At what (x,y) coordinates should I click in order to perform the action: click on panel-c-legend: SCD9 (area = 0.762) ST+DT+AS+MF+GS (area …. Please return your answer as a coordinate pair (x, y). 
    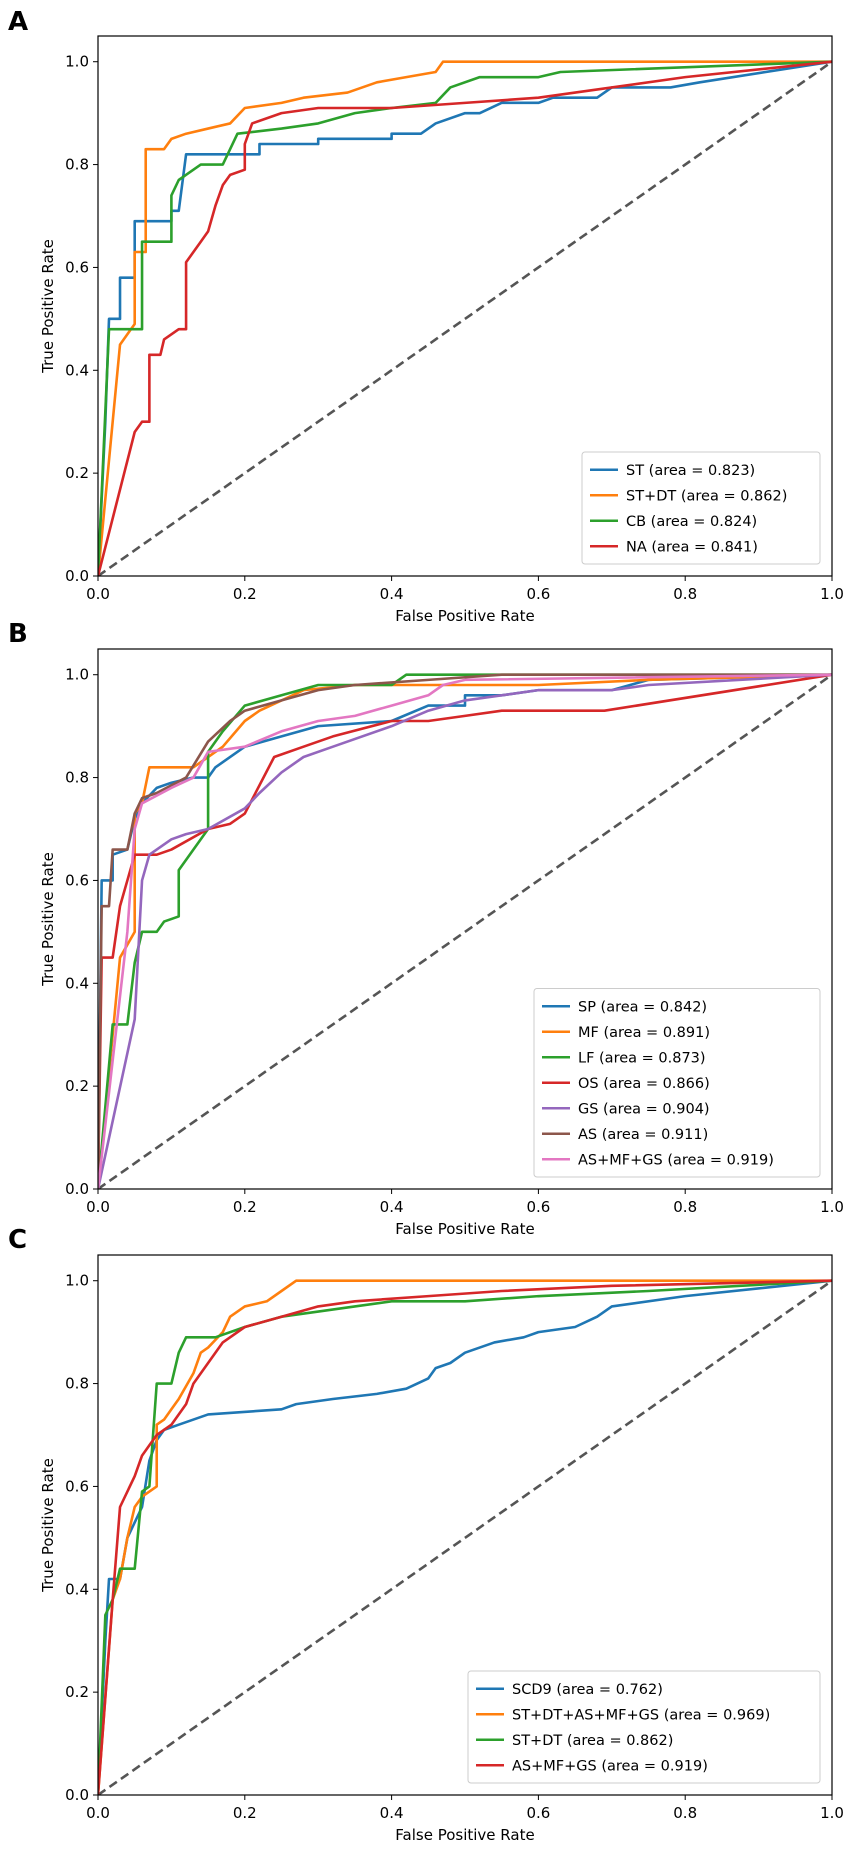
    Looking at the image, I should click on (644, 1727).